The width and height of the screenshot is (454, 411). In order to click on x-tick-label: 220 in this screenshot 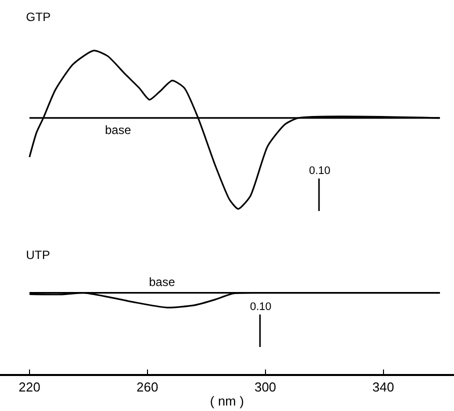, I will do `click(29, 386)`.